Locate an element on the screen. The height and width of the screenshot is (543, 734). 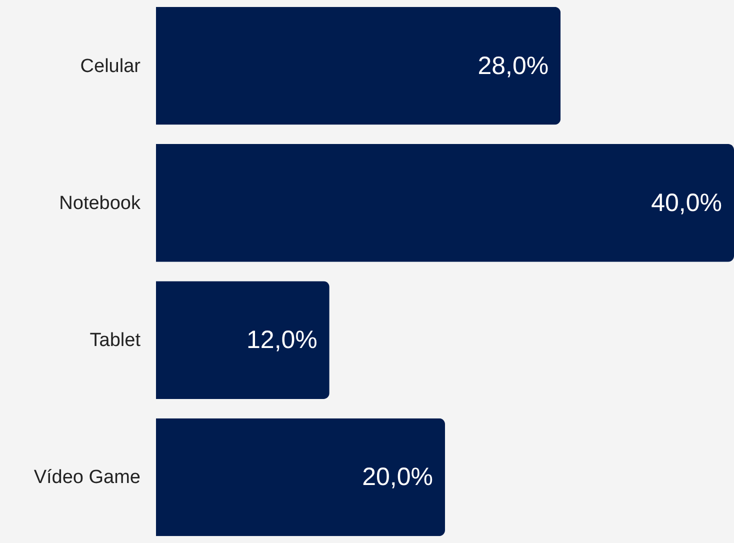
y-tick-label: Notebook is located at coordinates (100, 203).